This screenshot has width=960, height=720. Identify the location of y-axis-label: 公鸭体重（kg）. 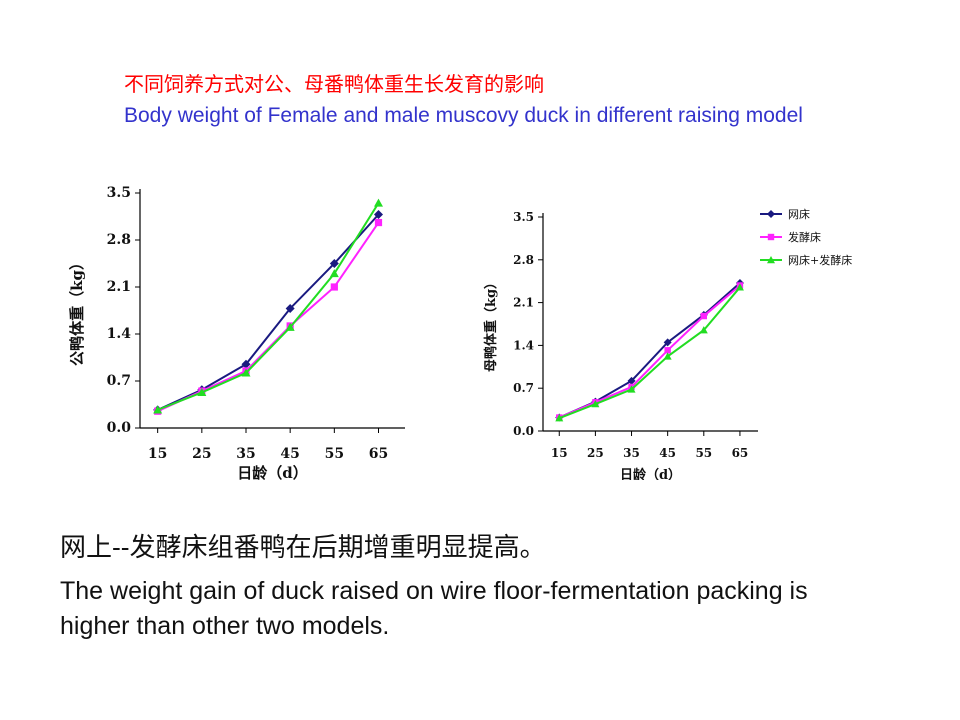
(77, 310).